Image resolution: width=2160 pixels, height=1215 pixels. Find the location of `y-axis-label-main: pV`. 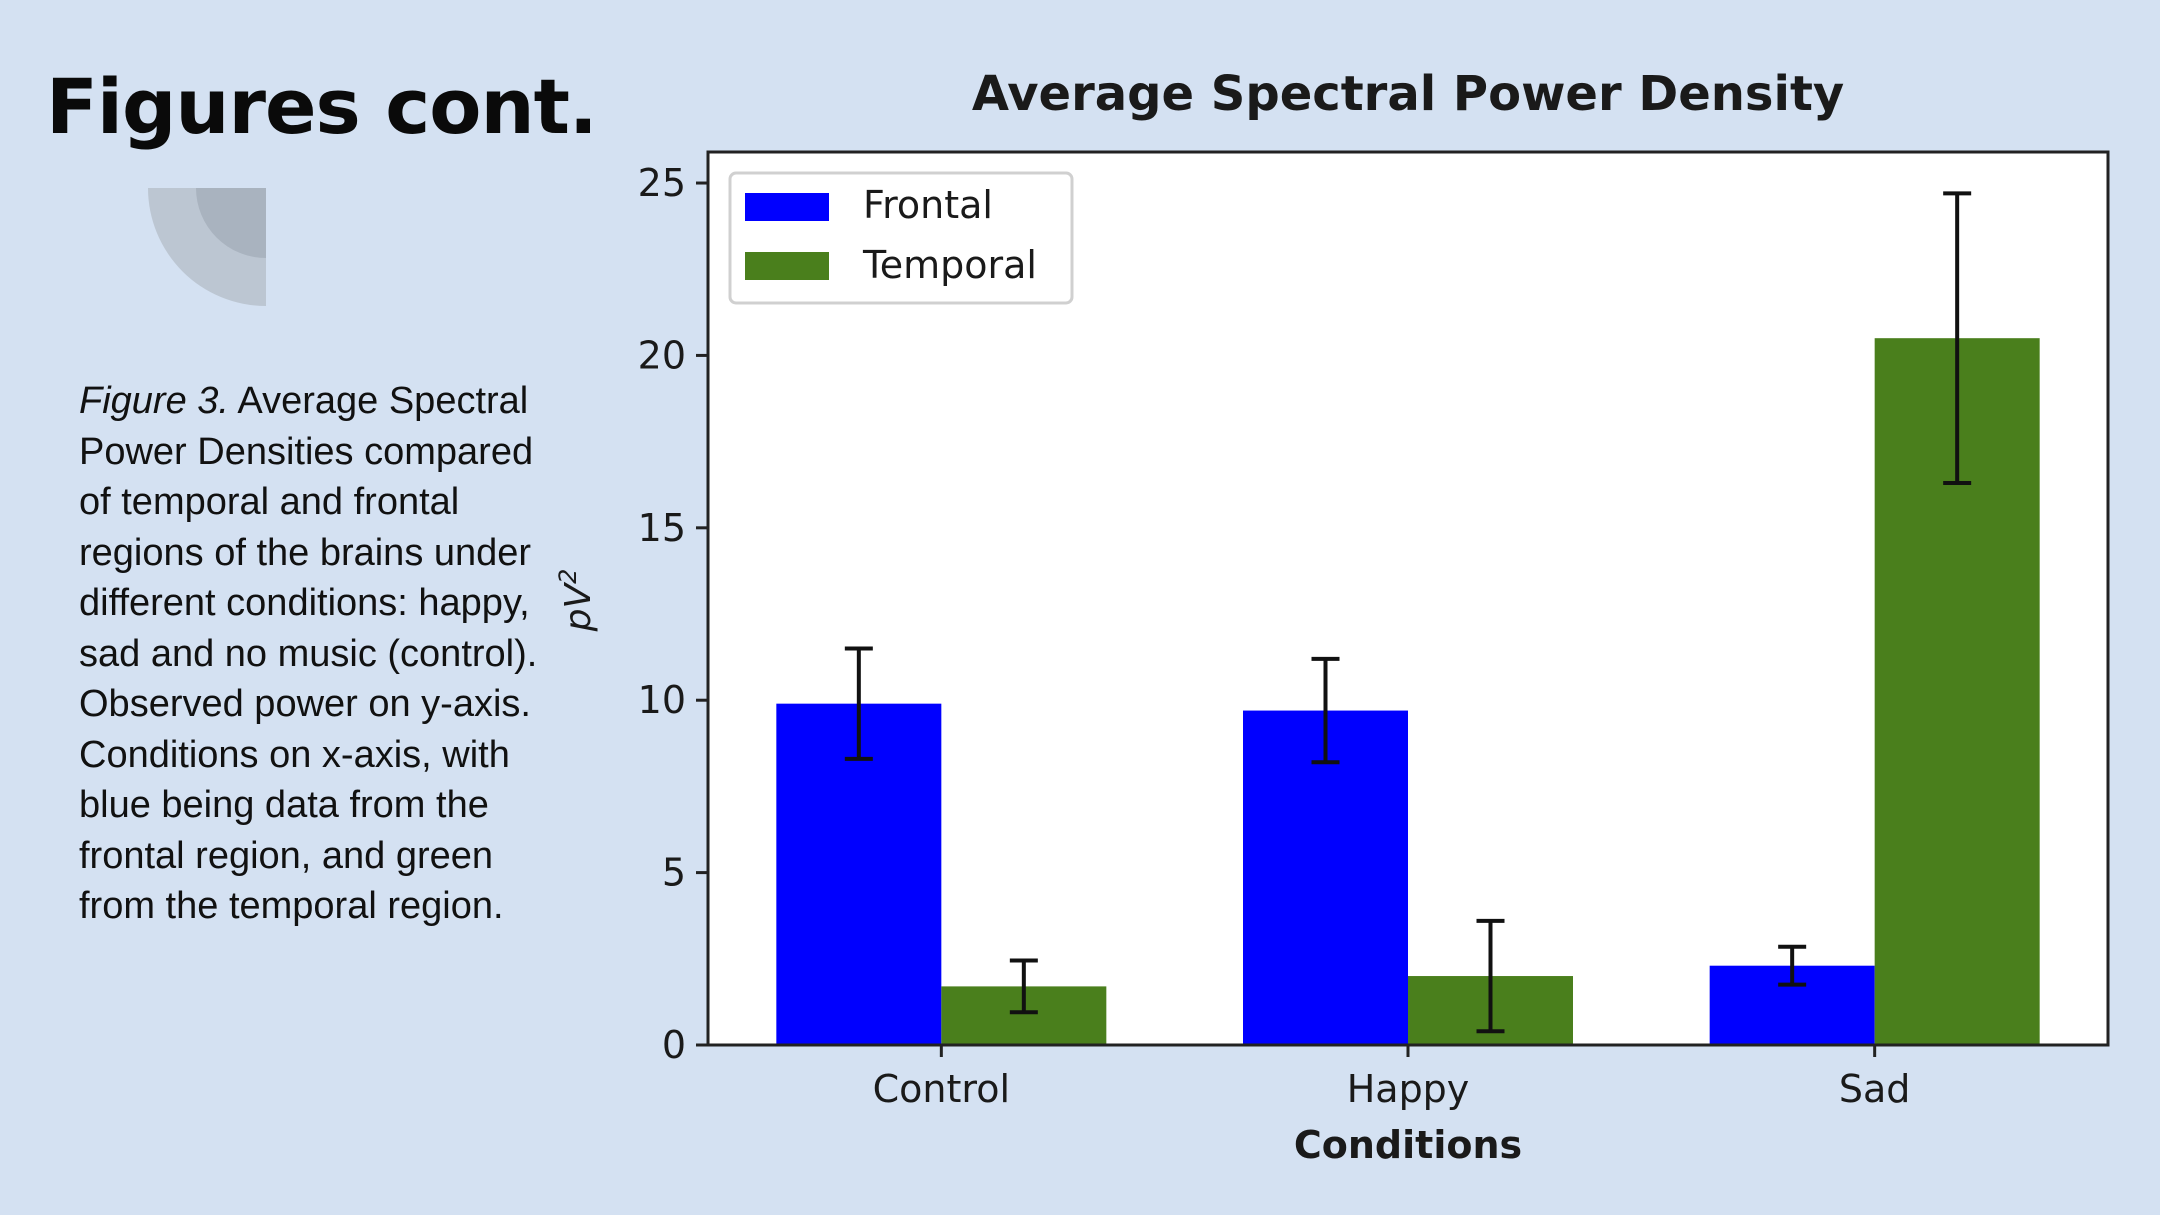

y-axis-label-main: pV is located at coordinates (578, 607).